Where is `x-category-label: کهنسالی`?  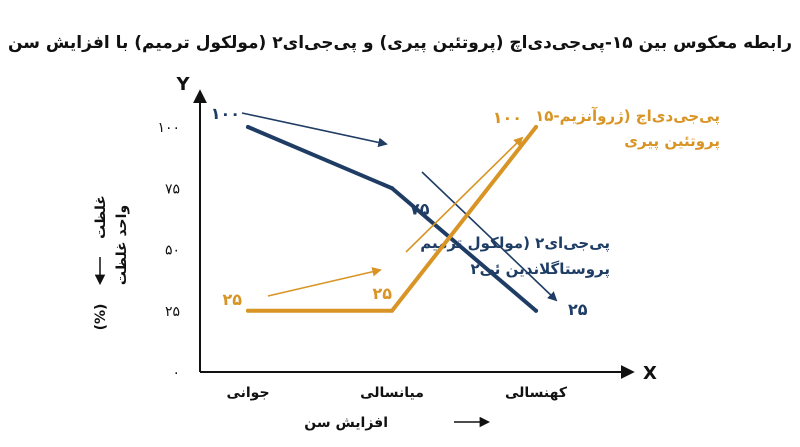
x-category-label: کهنسالی is located at coordinates (536, 393).